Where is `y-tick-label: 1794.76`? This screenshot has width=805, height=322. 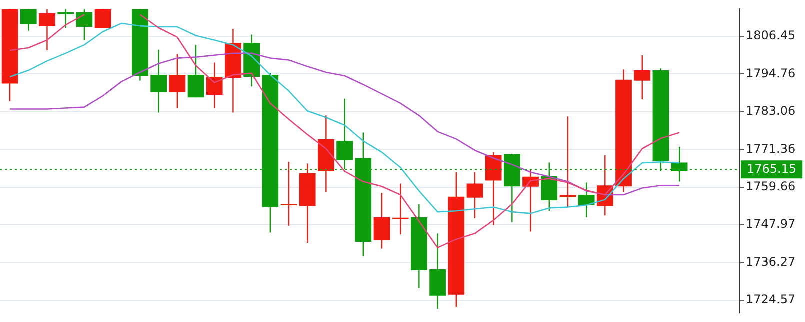
y-tick-label: 1794.76 is located at coordinates (771, 73).